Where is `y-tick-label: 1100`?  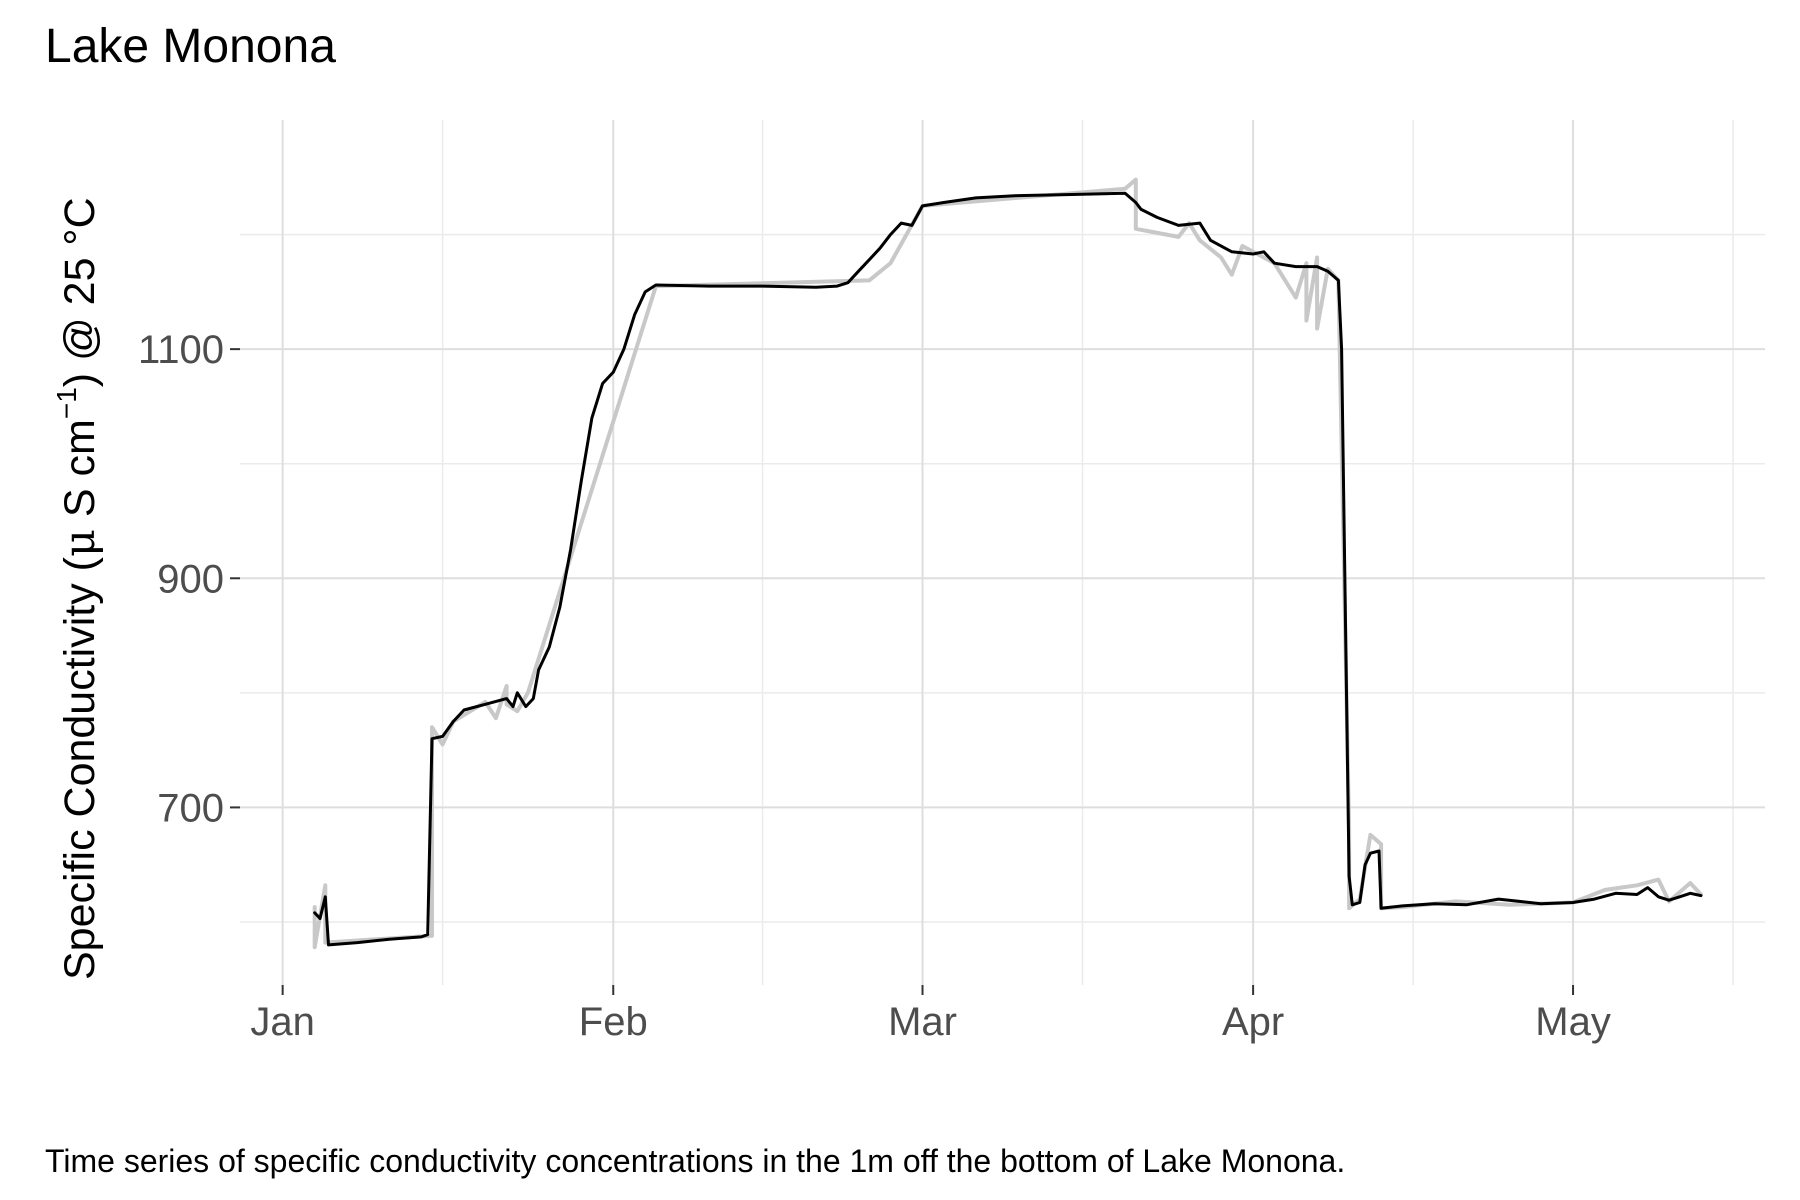
y-tick-label: 1100 is located at coordinates (181, 350).